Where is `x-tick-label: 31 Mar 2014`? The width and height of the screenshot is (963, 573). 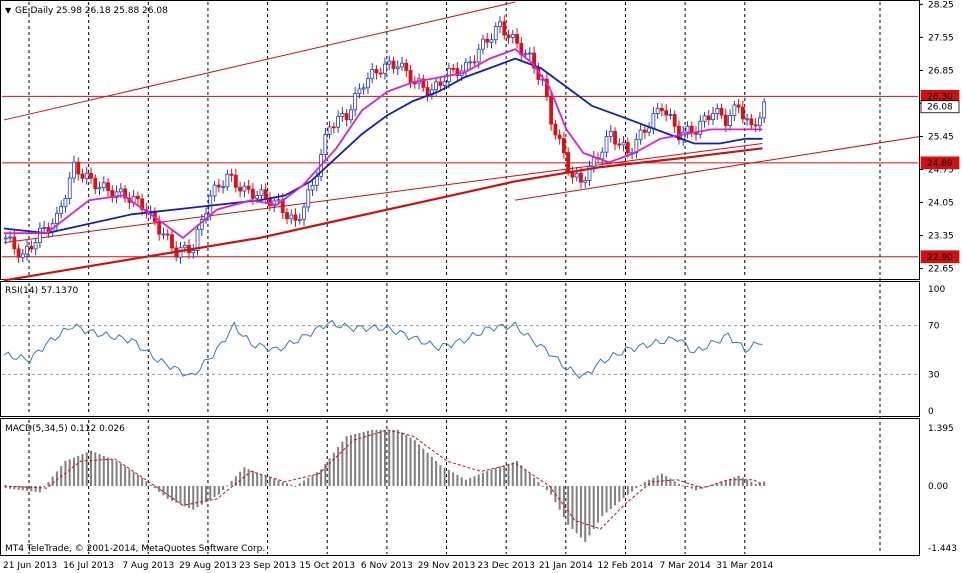 x-tick-label: 31 Mar 2014 is located at coordinates (744, 566).